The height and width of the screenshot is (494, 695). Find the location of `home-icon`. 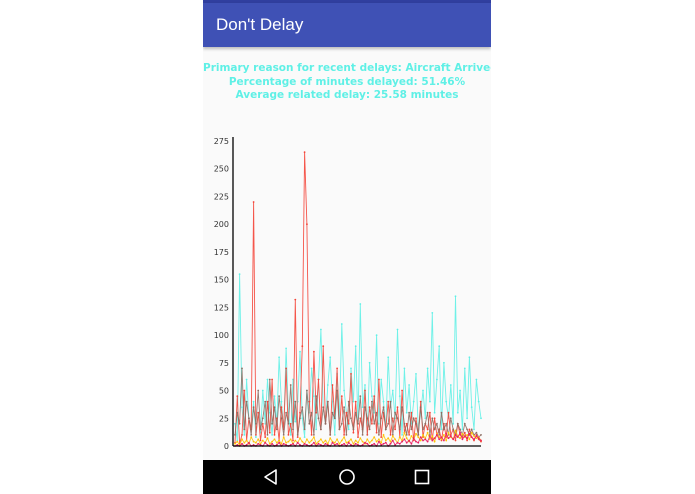

home-icon is located at coordinates (347, 477).